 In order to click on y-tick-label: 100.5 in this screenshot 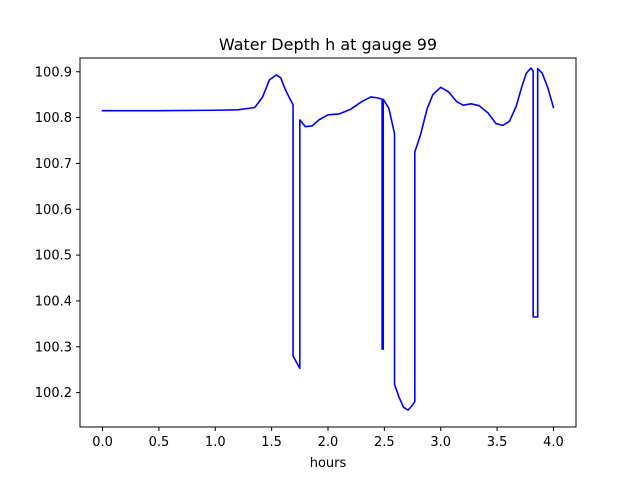, I will do `click(53, 256)`.